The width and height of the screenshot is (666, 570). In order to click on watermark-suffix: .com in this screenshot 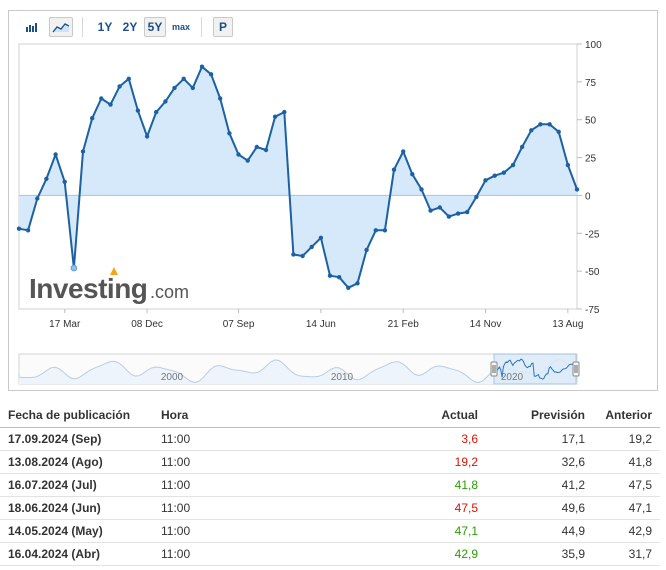, I will do `click(169, 292)`.